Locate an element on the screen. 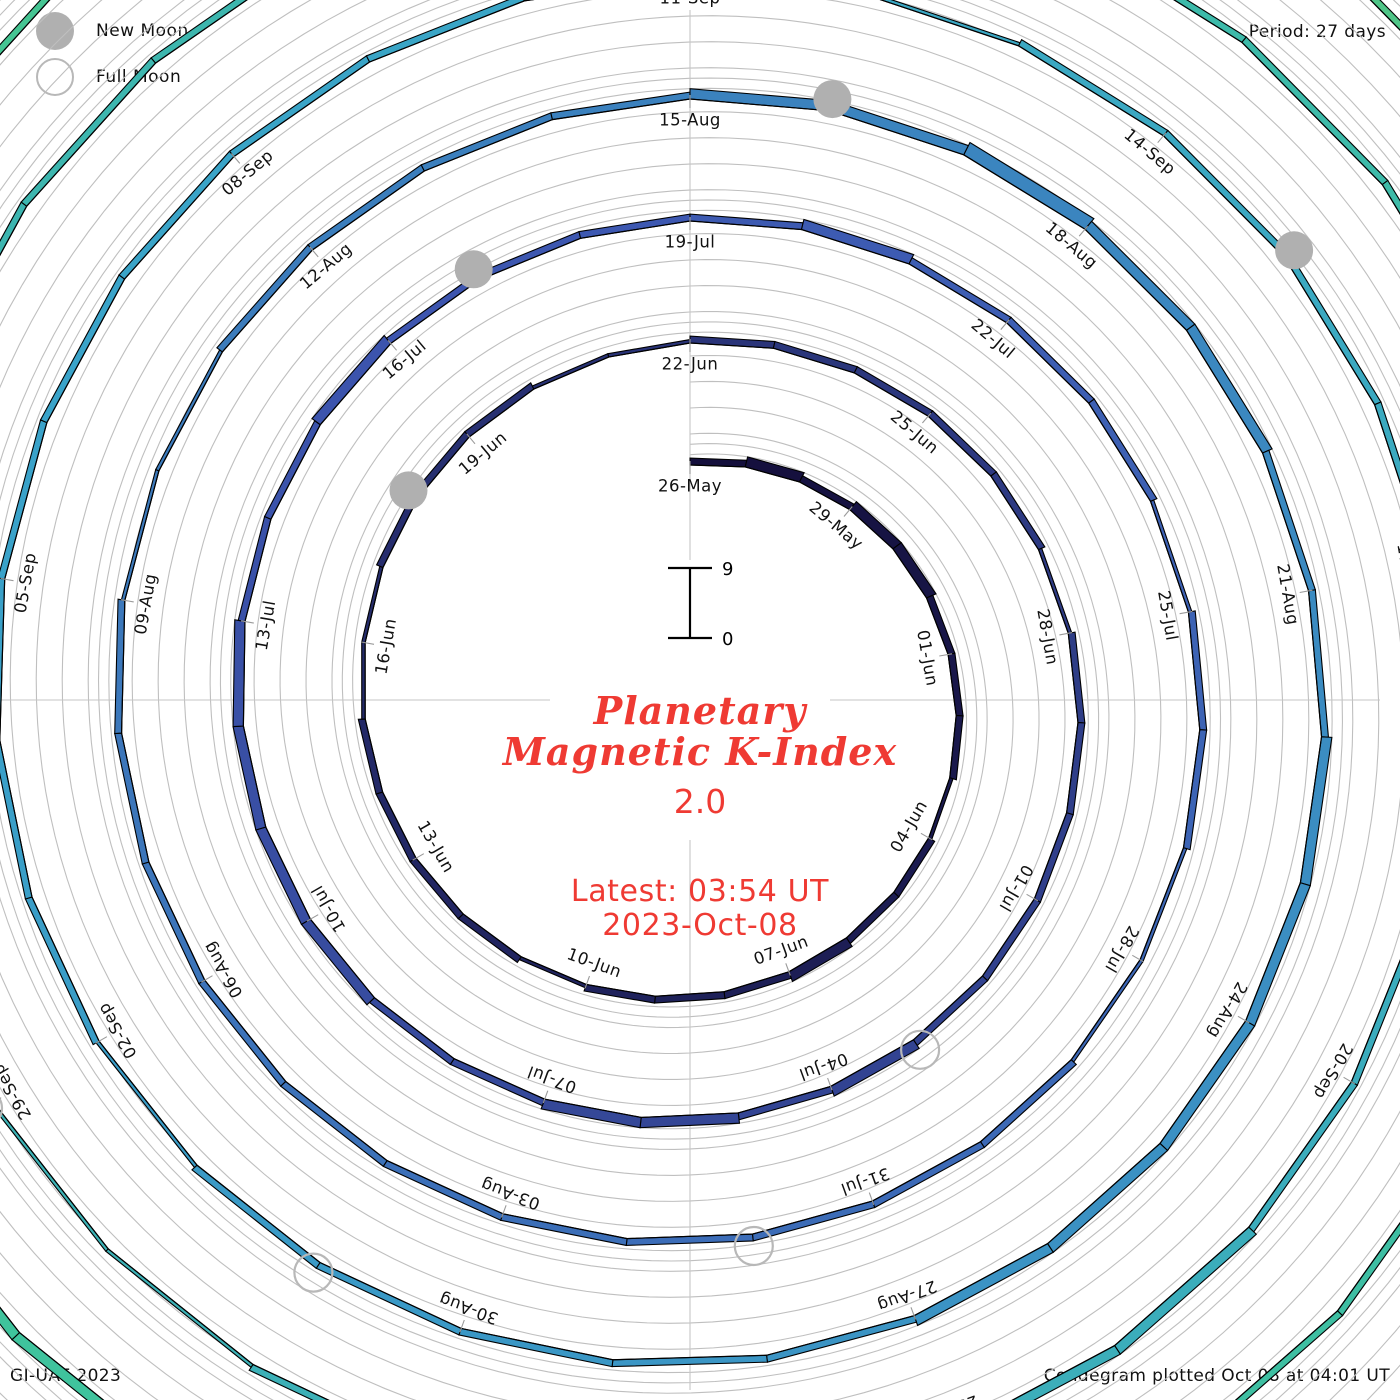 This screenshot has width=1400, height=1400. date-tick-label: 25-Jul is located at coordinates (1168, 615).